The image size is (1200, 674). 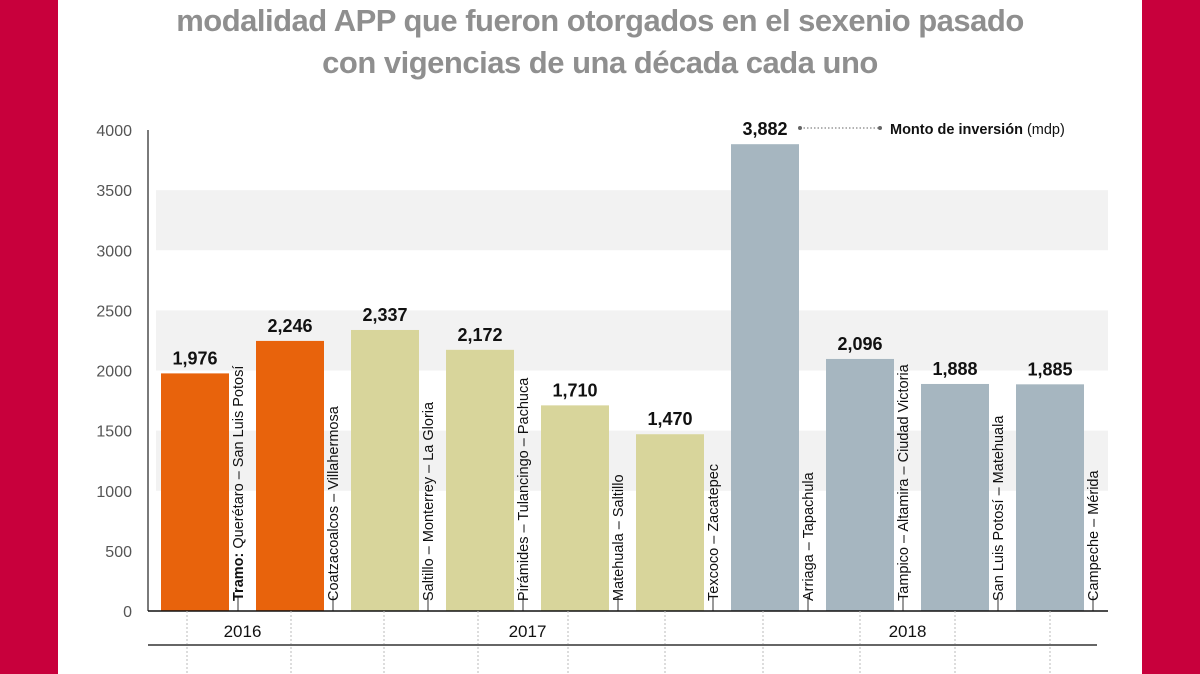 I want to click on category-label: Coatzacoalcos – Villahermosa, so click(x=334, y=503).